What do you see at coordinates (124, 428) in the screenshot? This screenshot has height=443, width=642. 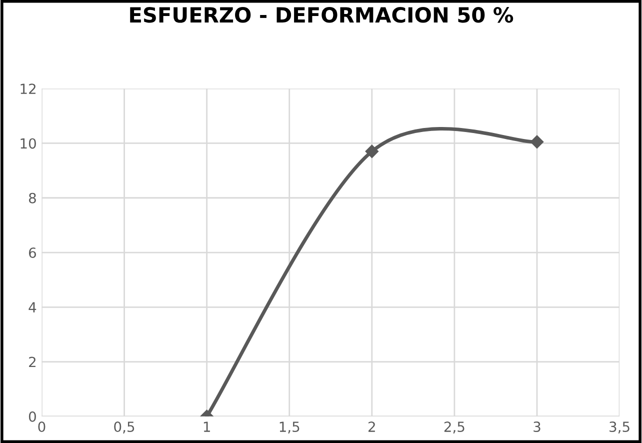 I see `x-tick-label: 0,5` at bounding box center [124, 428].